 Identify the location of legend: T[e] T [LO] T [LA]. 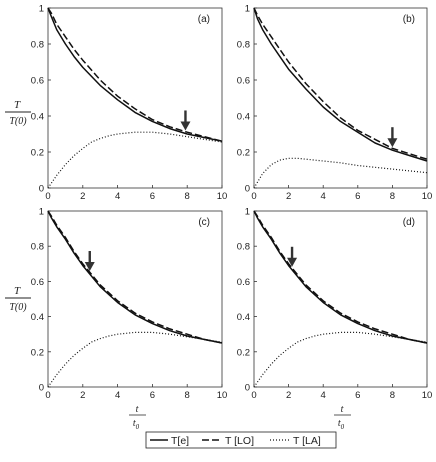
(241, 440).